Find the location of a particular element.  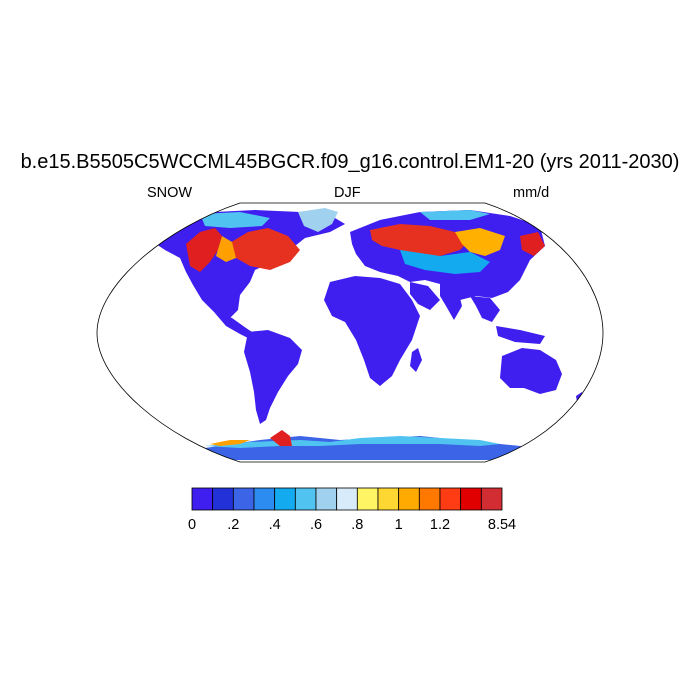

colorbar-tick-label: .2 is located at coordinates (233, 525).